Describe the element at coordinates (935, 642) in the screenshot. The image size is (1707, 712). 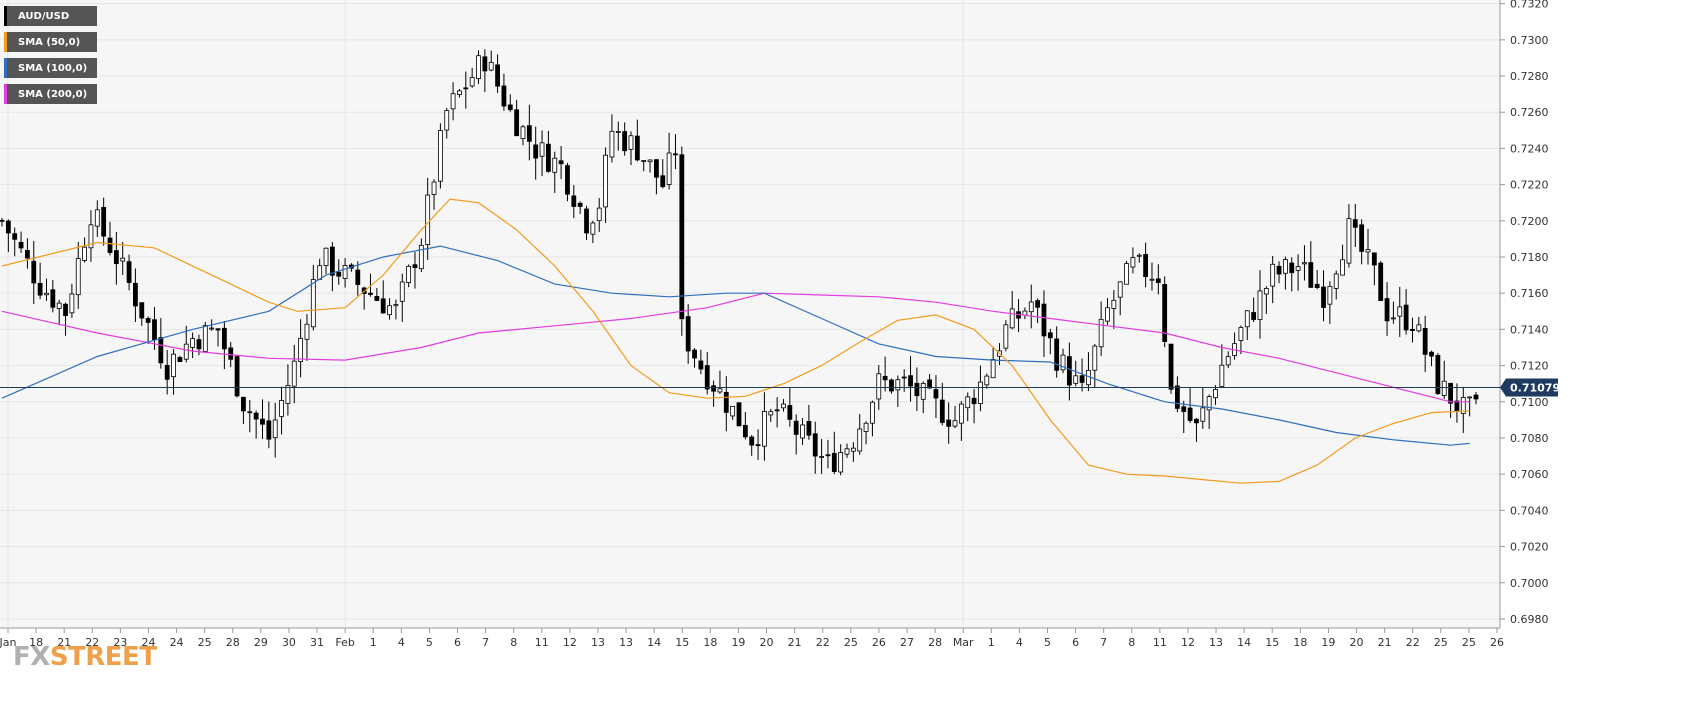
I see `x-tick-label: 28` at that location.